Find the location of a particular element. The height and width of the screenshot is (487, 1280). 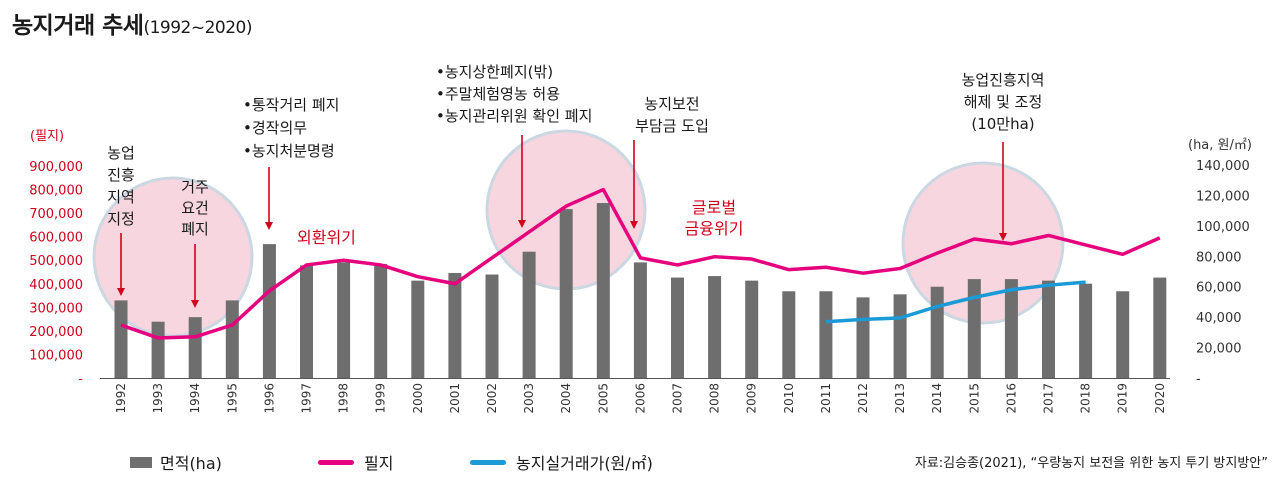

annotation-1992: 지정 is located at coordinates (121, 219).